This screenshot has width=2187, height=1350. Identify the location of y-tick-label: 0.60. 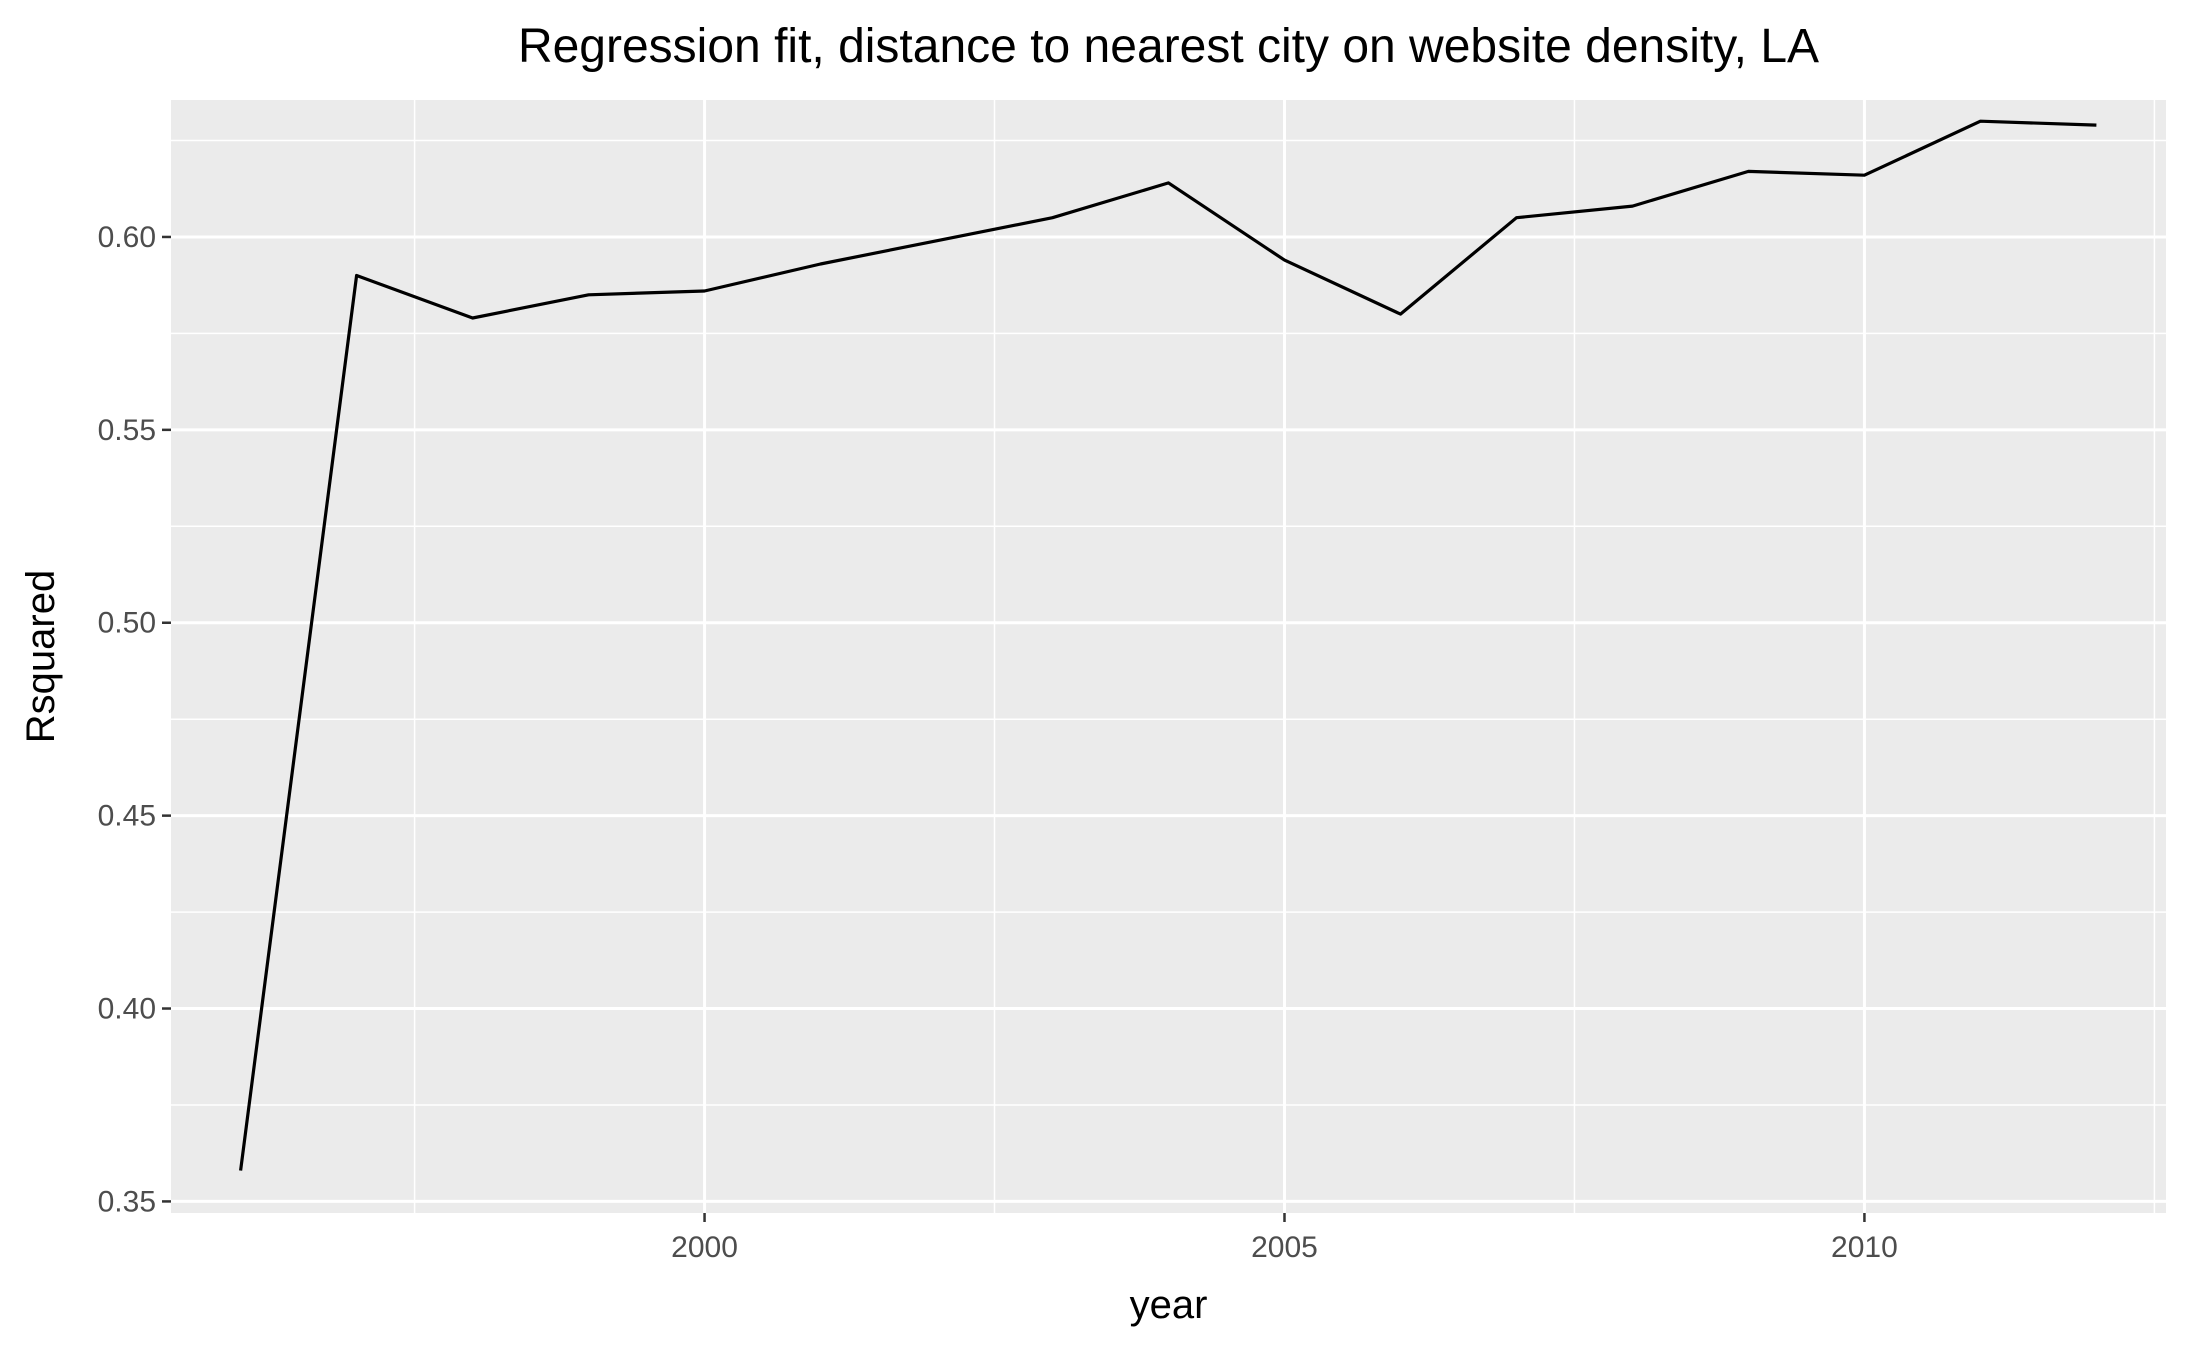
(127, 237).